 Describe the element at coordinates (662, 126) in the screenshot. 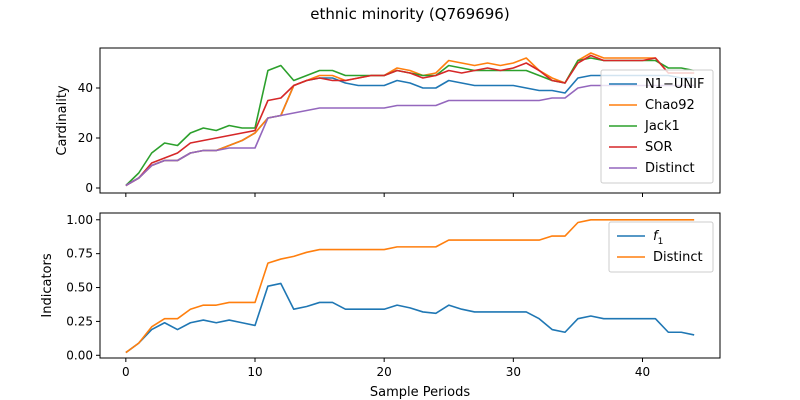

I see `cardinality-legend-label: Jack1` at that location.